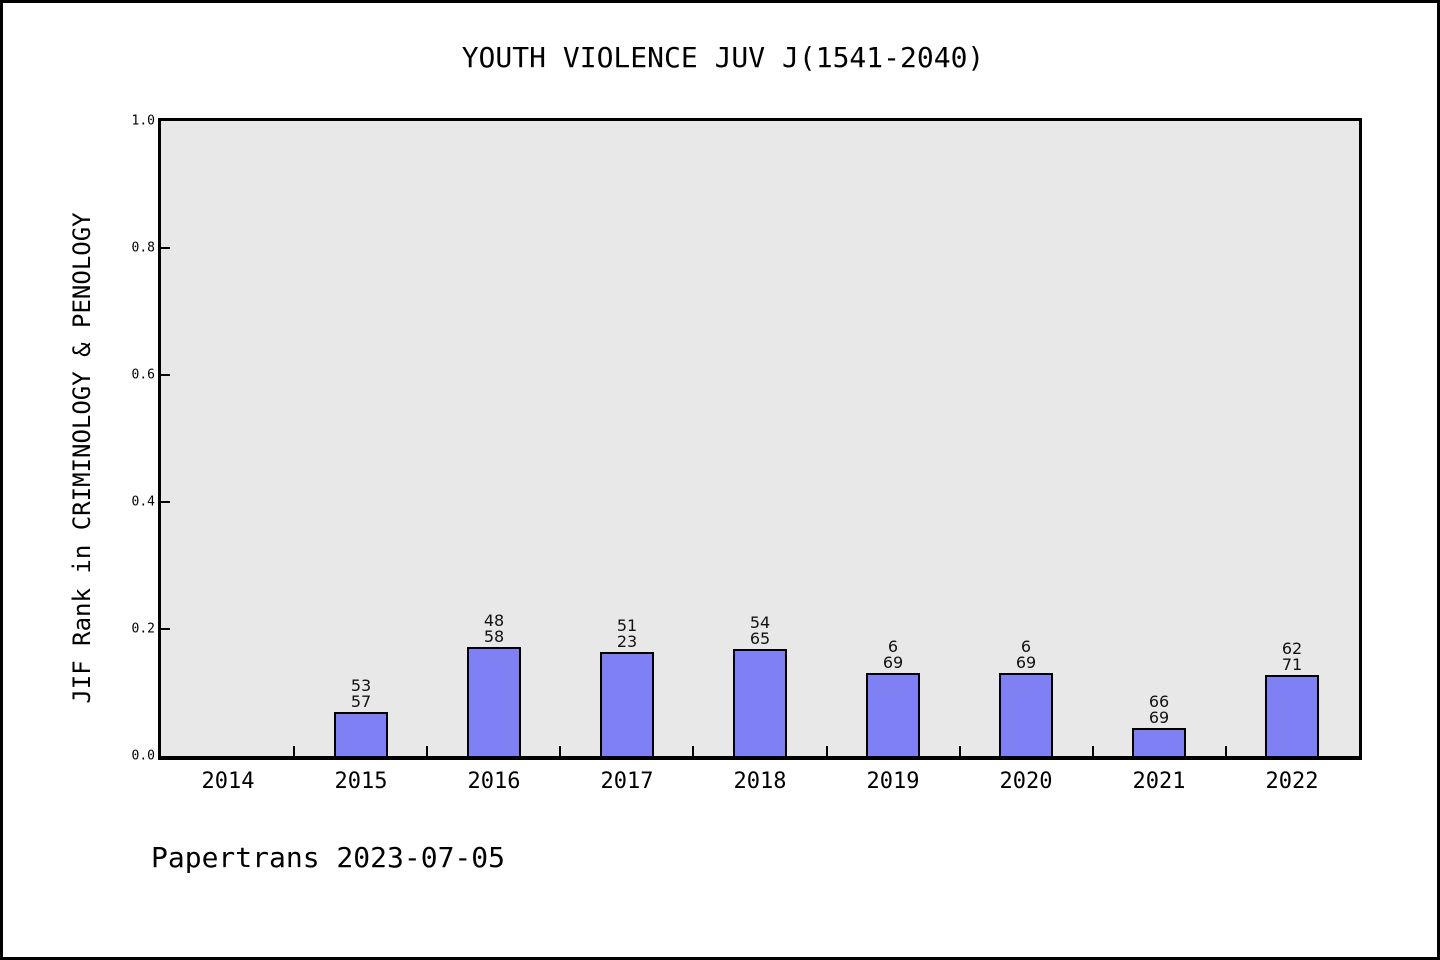 The height and width of the screenshot is (960, 1440). Describe the element at coordinates (494, 781) in the screenshot. I see `x-tick-label-2016: 2016` at that location.